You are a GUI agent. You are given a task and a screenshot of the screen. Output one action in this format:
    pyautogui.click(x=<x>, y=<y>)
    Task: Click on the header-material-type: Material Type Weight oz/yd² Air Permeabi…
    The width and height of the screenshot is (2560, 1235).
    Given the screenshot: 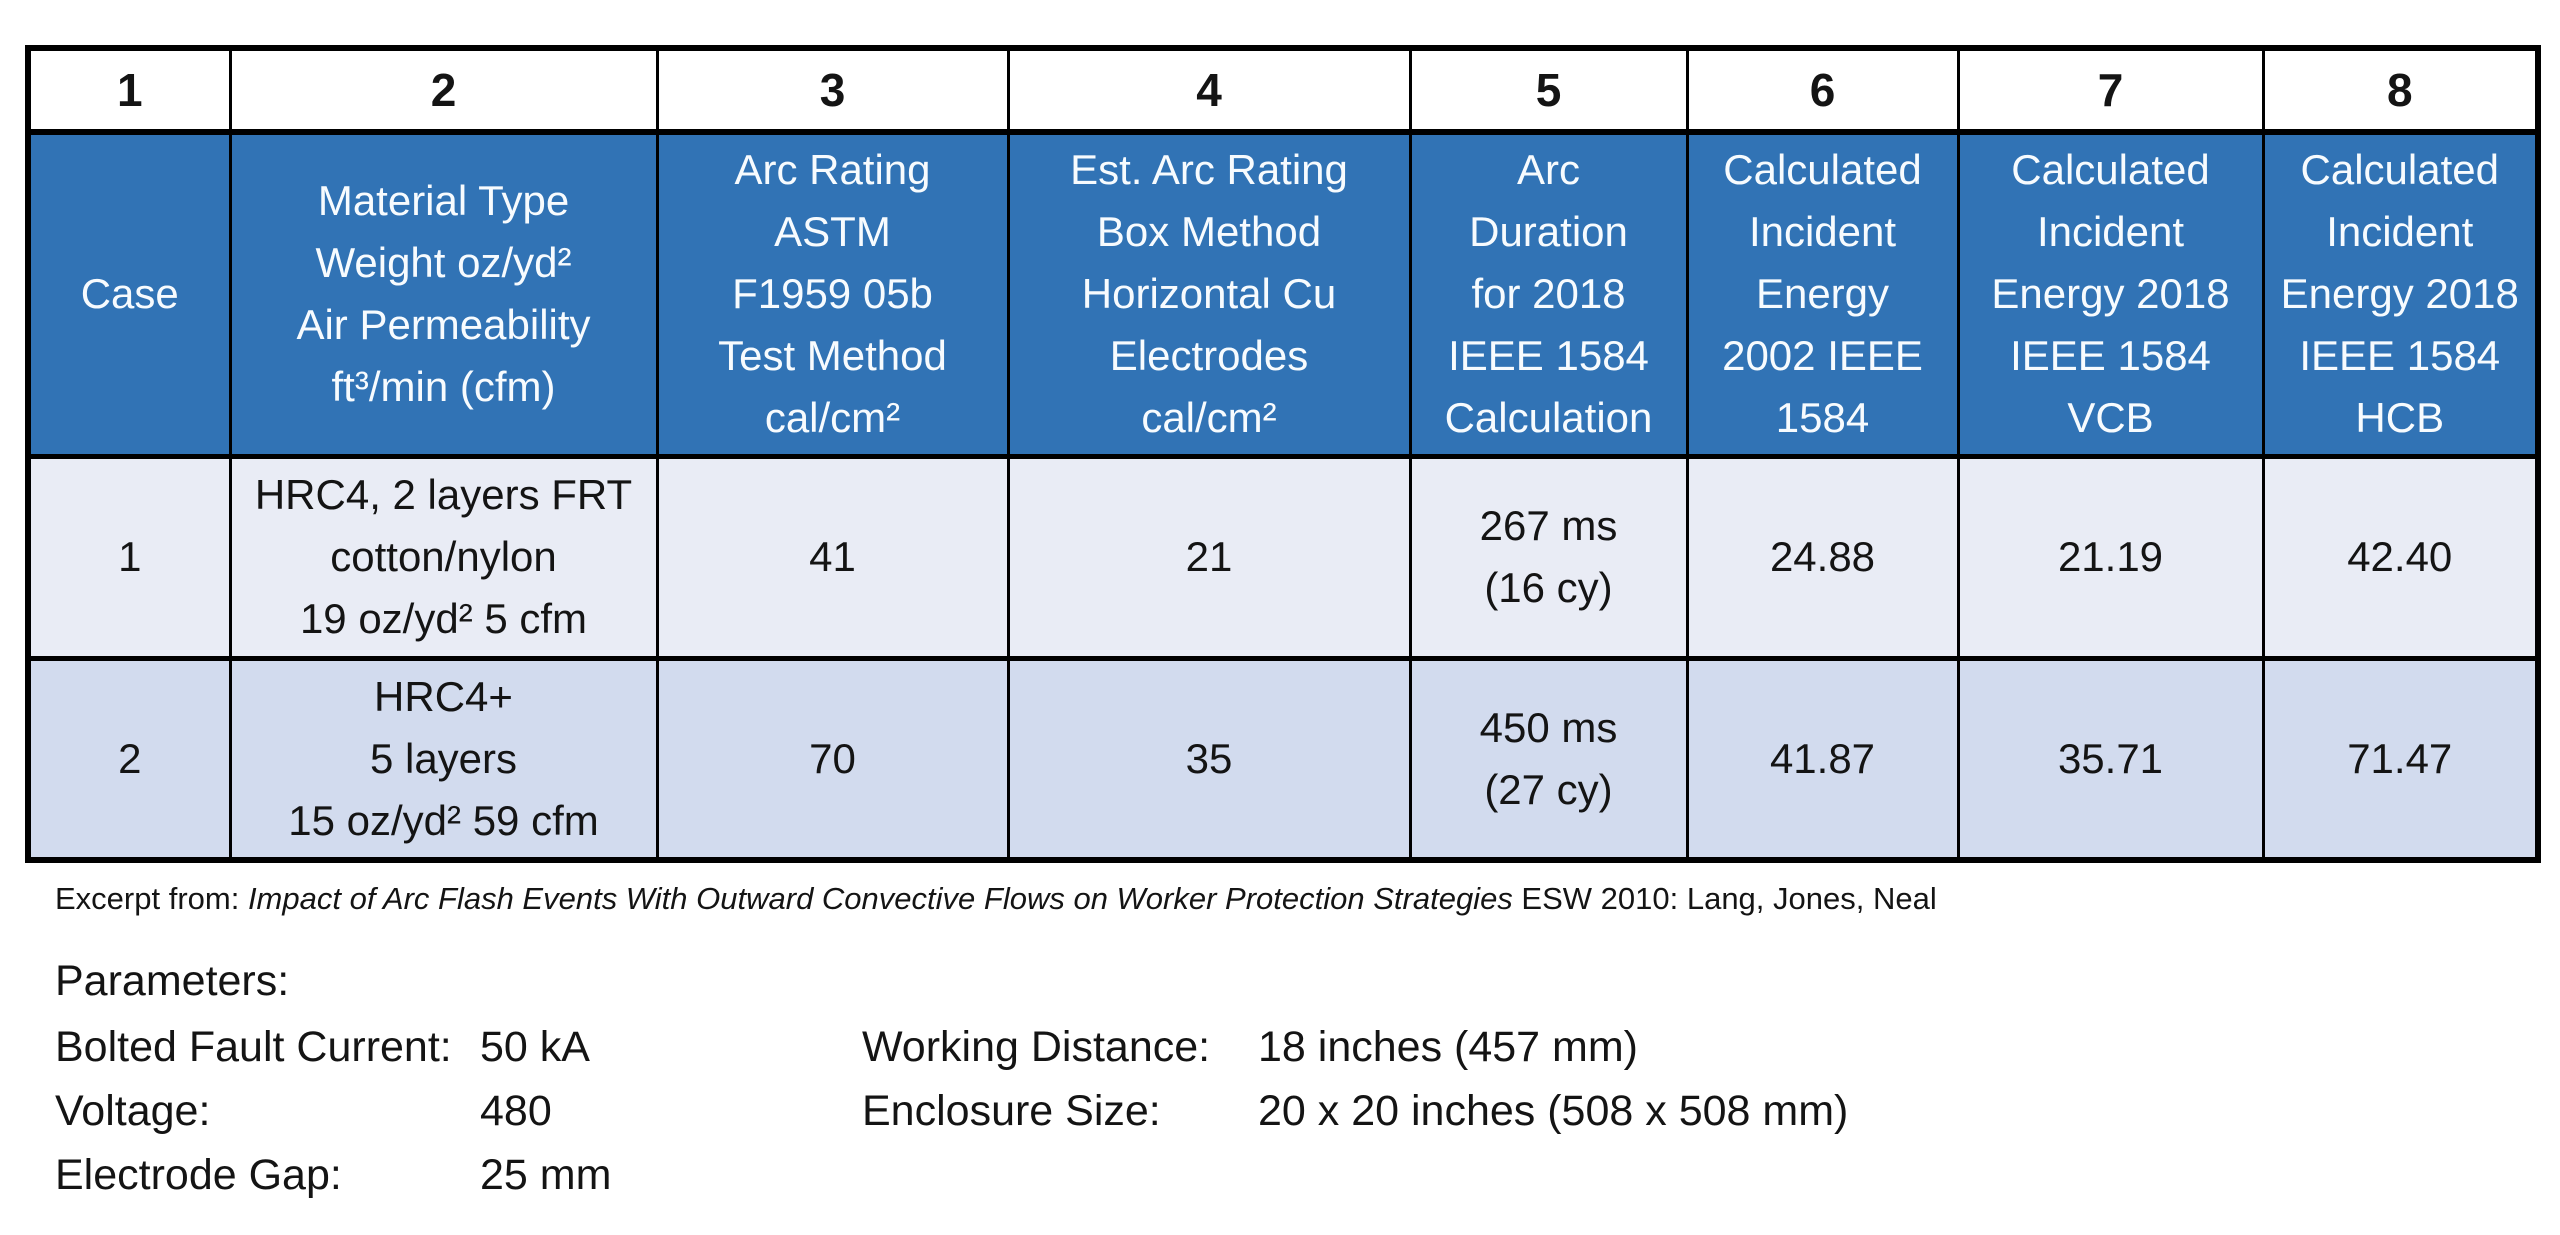 What is the action you would take?
    pyautogui.click(x=443, y=294)
    